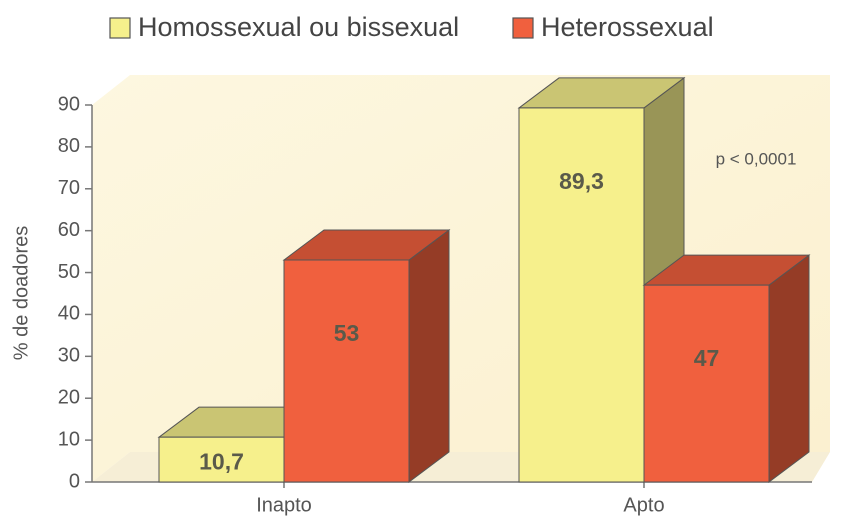 Image resolution: width=842 pixels, height=522 pixels. What do you see at coordinates (627, 27) in the screenshot?
I see `legend-label: Heterossexual` at bounding box center [627, 27].